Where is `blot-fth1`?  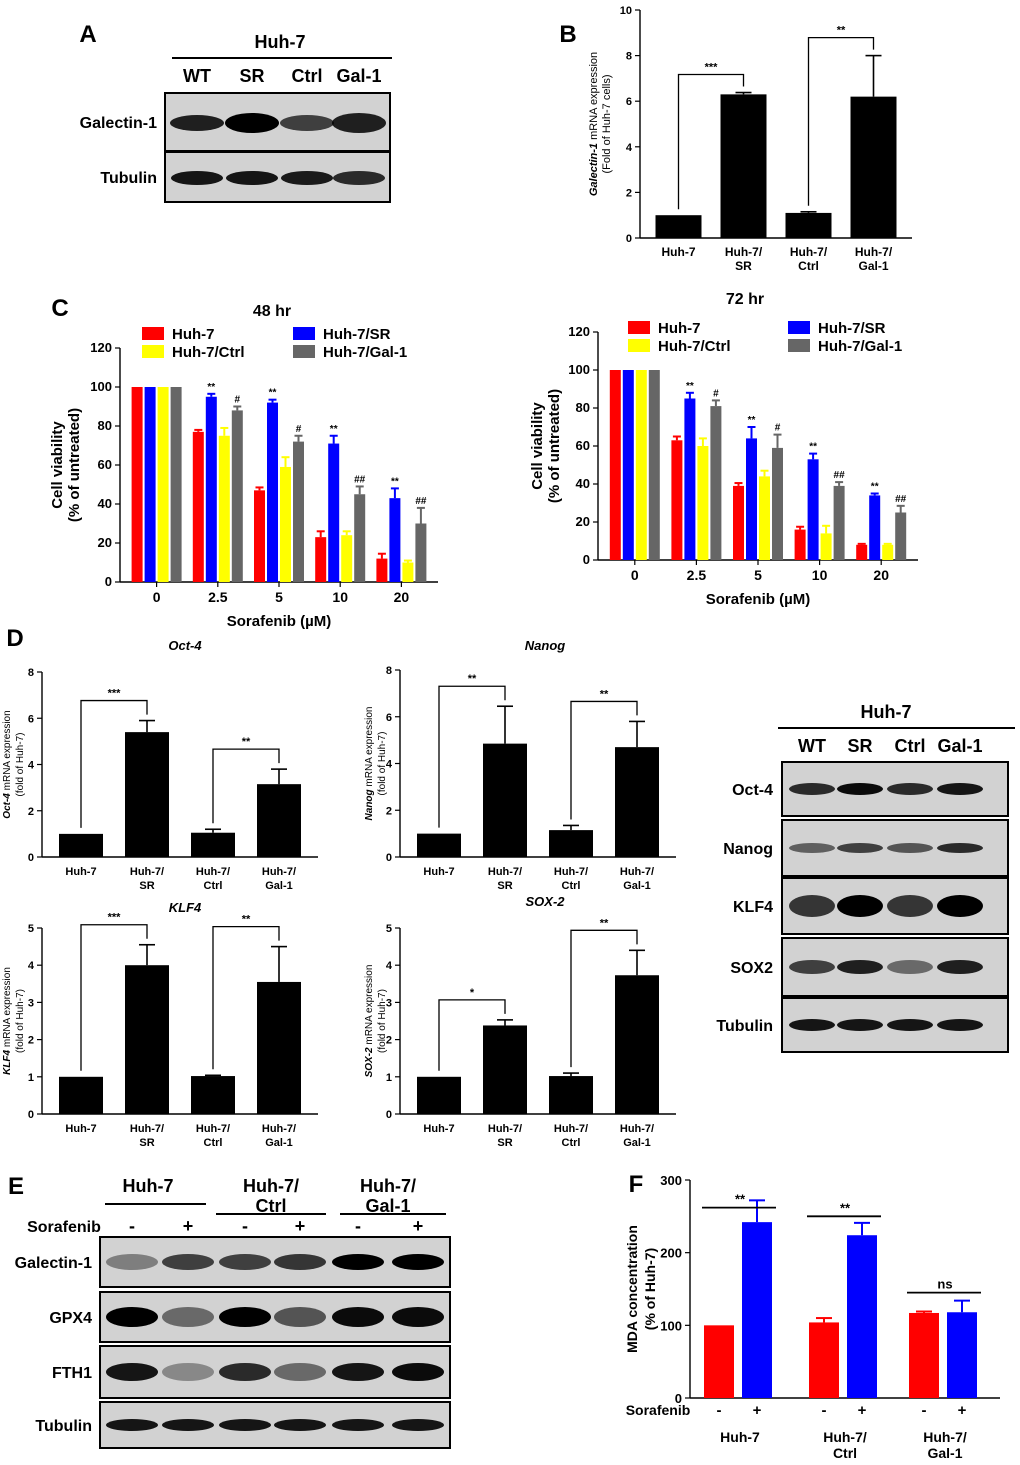
blot-fth1 is located at coordinates (275, 1372).